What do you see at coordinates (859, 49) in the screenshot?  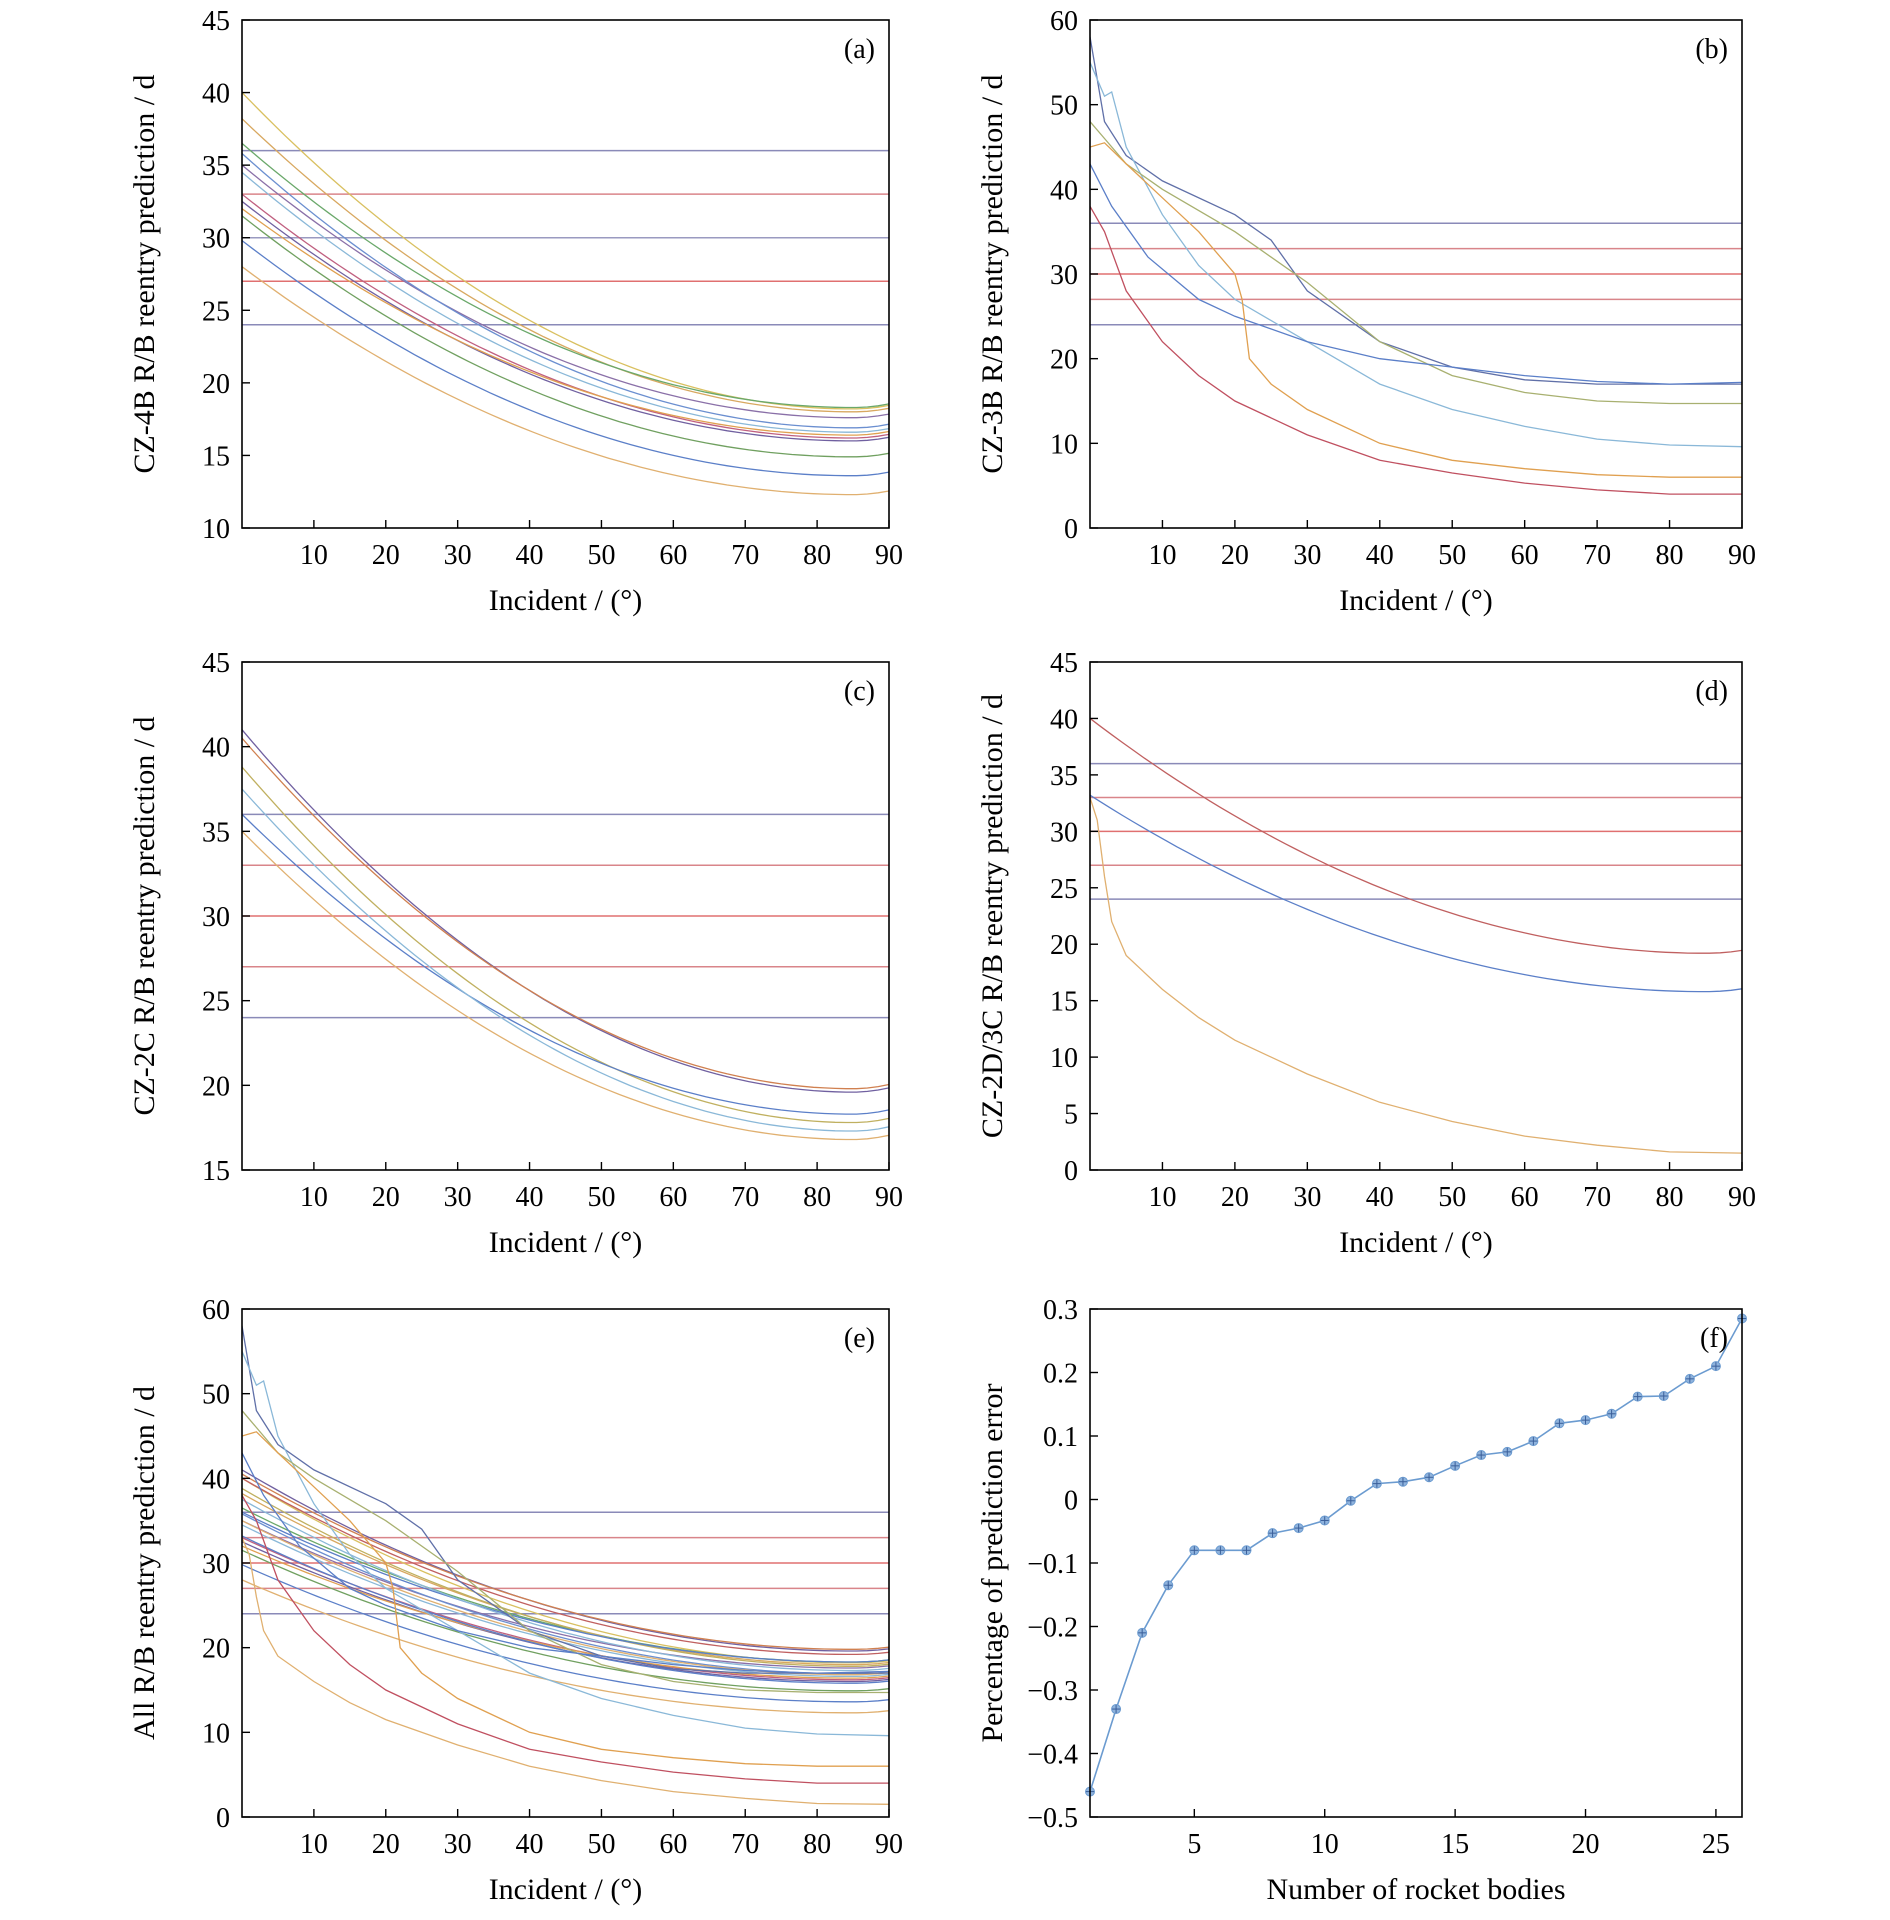 I see `panel-label: (a)` at bounding box center [859, 49].